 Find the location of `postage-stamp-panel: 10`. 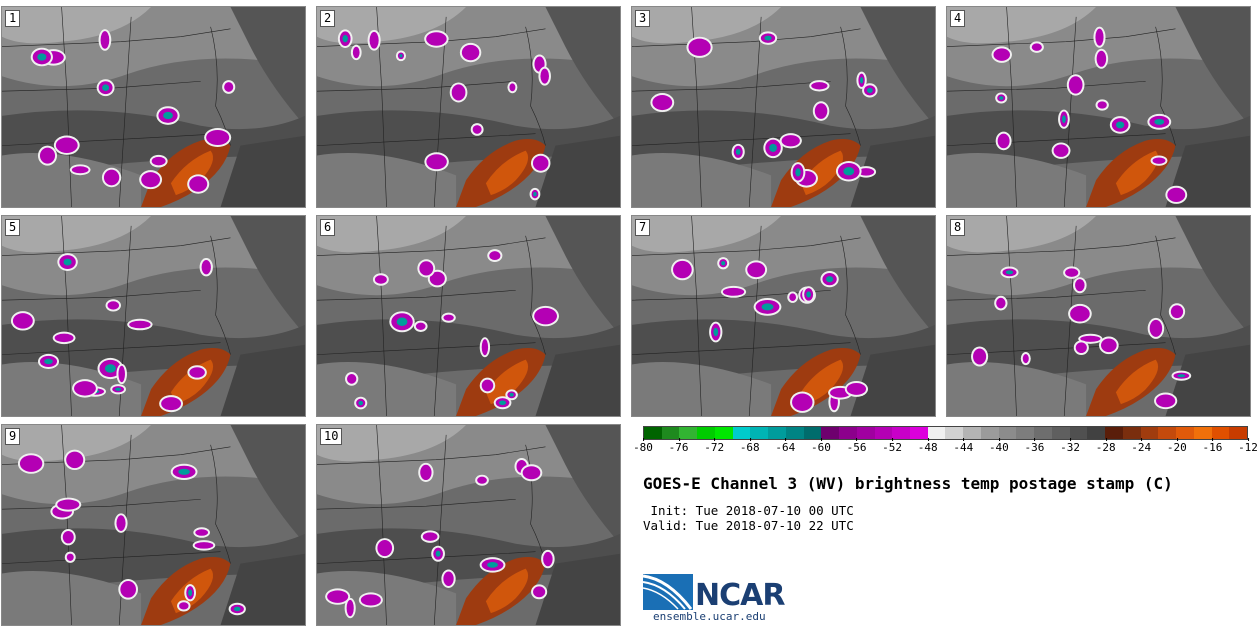

postage-stamp-panel: 10 is located at coordinates (468, 525).